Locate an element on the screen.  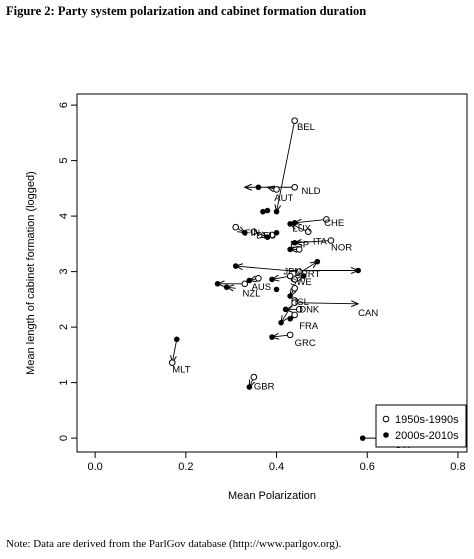
country-label: JPN is located at coordinates (292, 271).